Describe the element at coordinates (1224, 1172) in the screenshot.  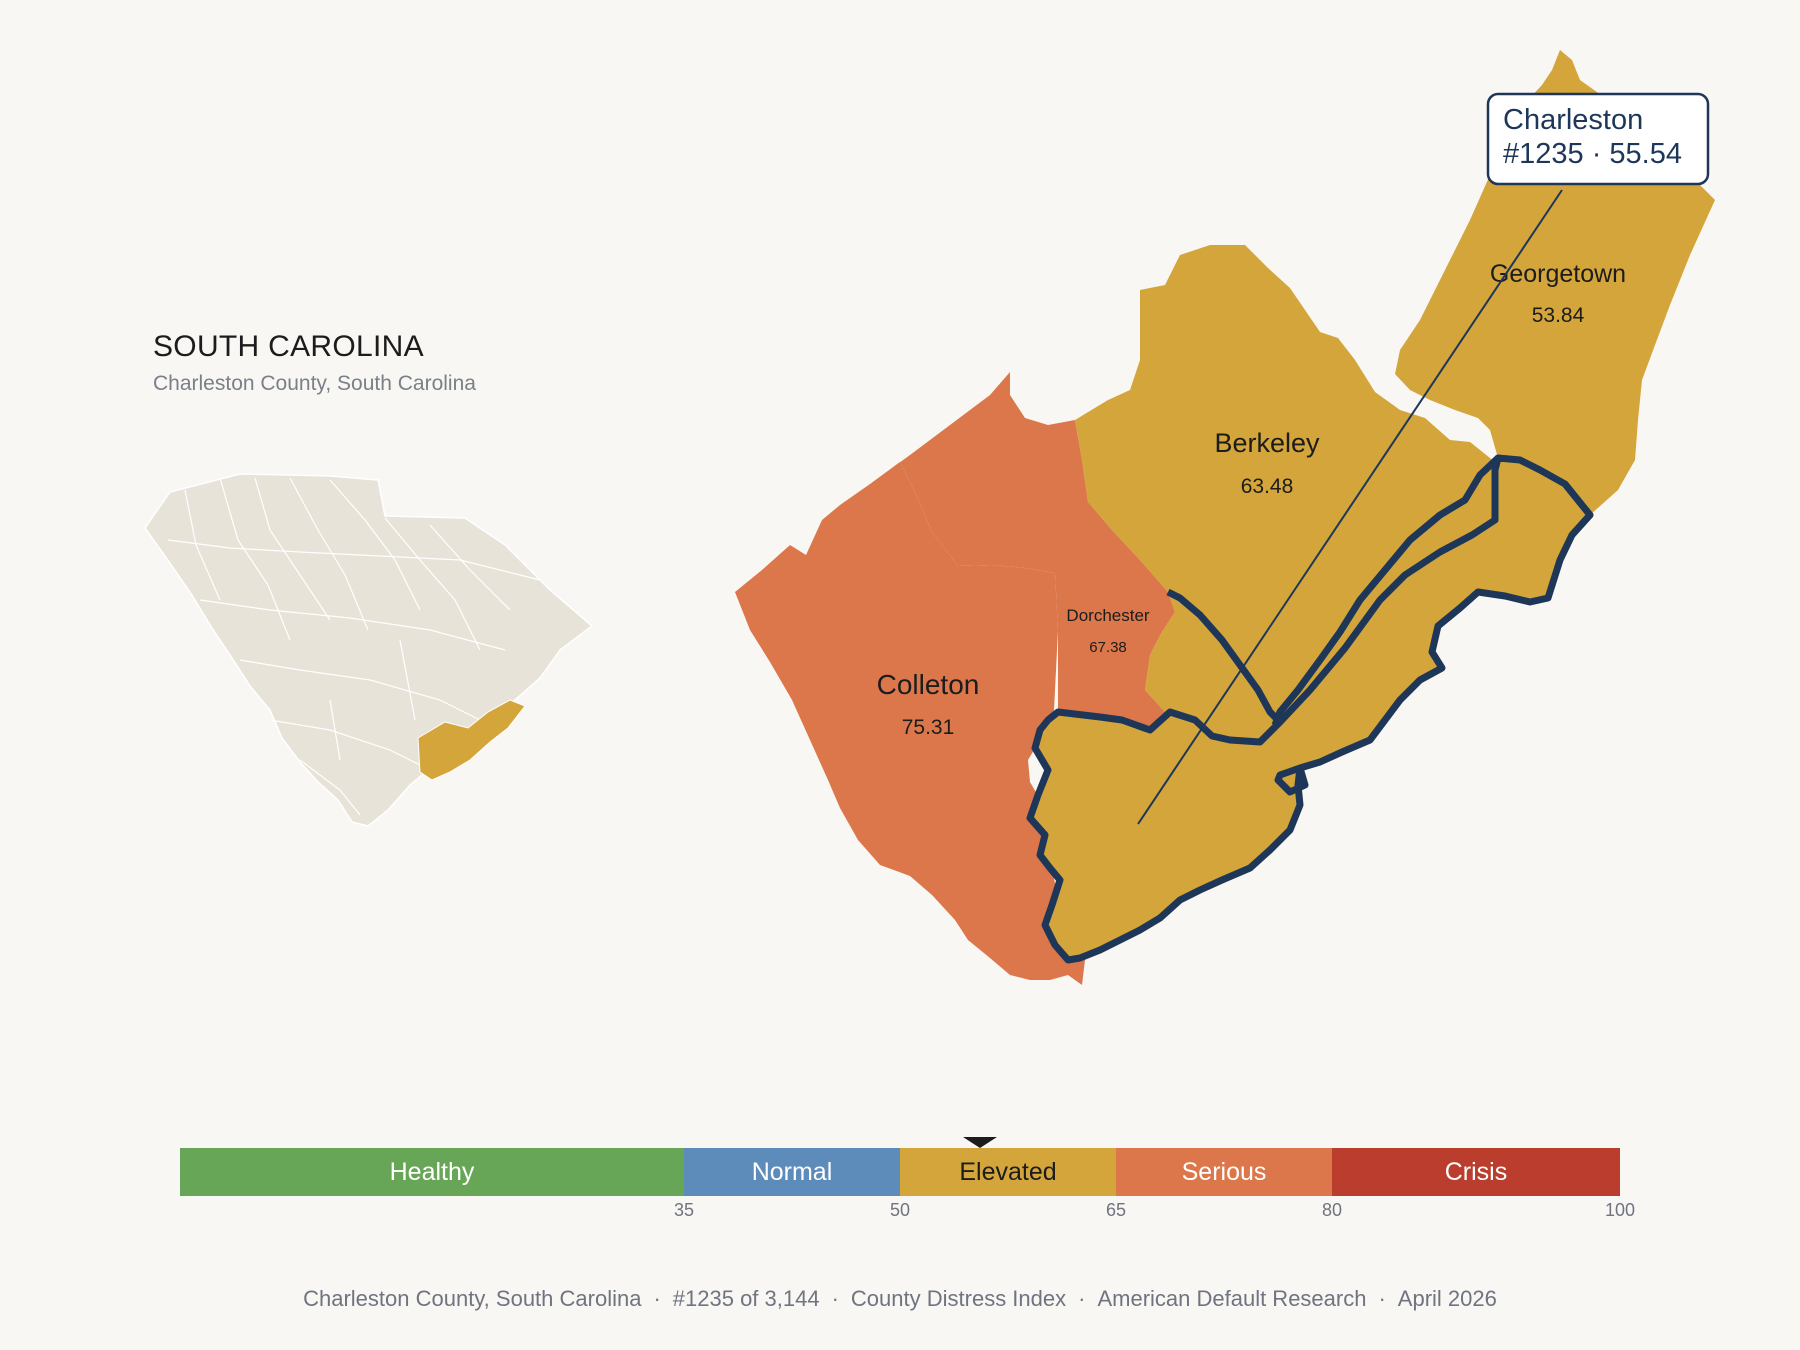
I see `scale-segment-serious: Serious` at that location.